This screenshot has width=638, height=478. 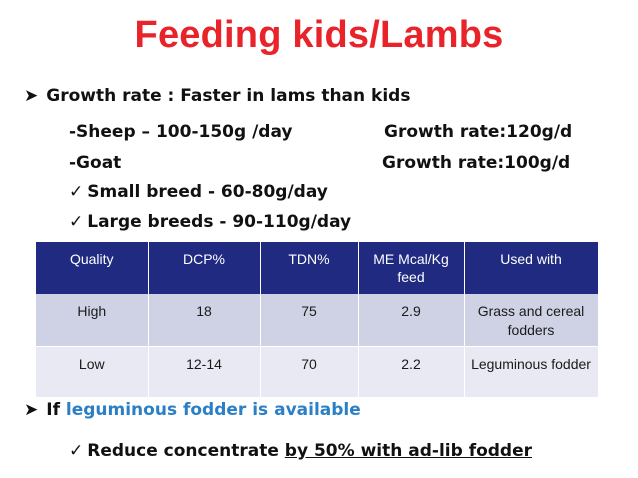 What do you see at coordinates (476, 163) in the screenshot?
I see `goat-growth-rate: Growth rate:100g/d` at bounding box center [476, 163].